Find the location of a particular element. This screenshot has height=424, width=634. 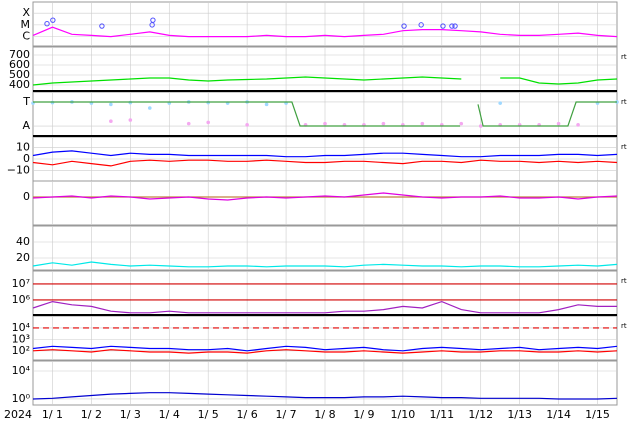

y-tick-label: T is located at coordinates (26, 101).